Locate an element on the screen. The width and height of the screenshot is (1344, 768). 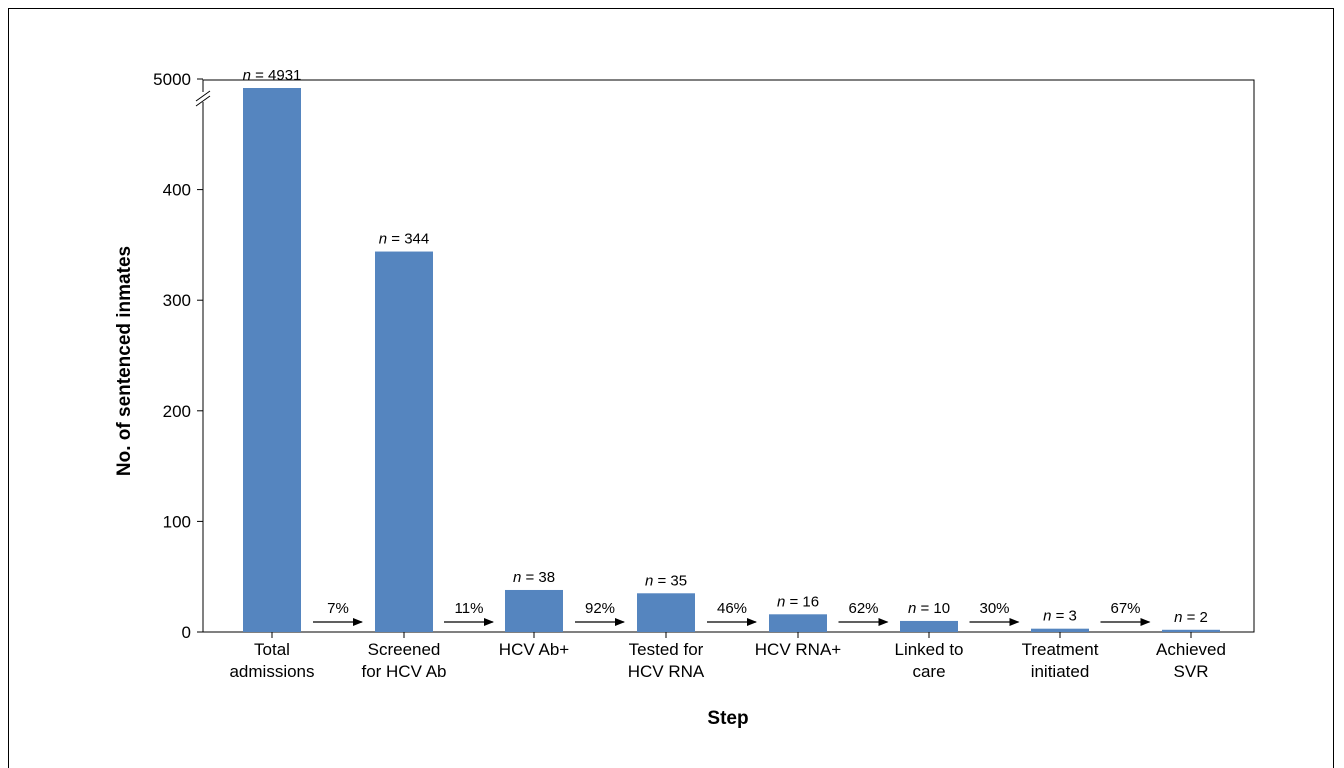
x-tick-label: SVR is located at coordinates (1191, 671).